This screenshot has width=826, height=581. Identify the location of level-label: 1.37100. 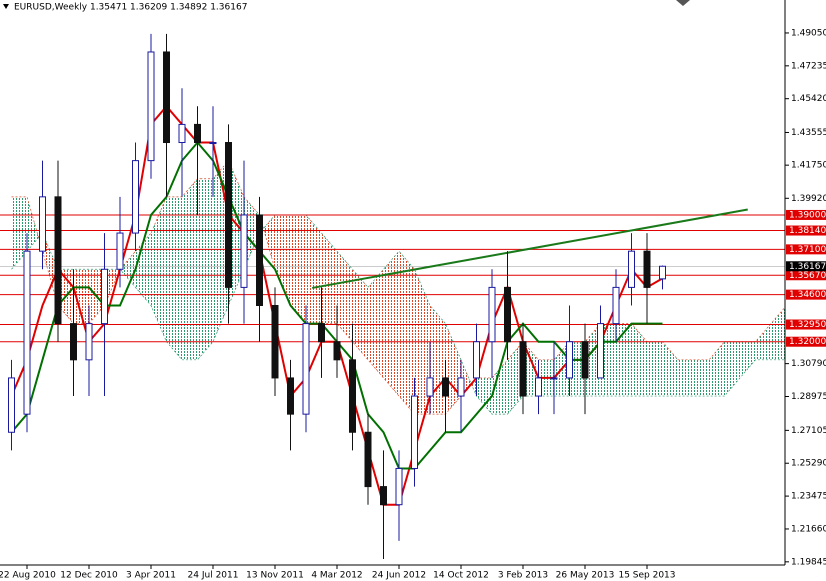
(807, 250).